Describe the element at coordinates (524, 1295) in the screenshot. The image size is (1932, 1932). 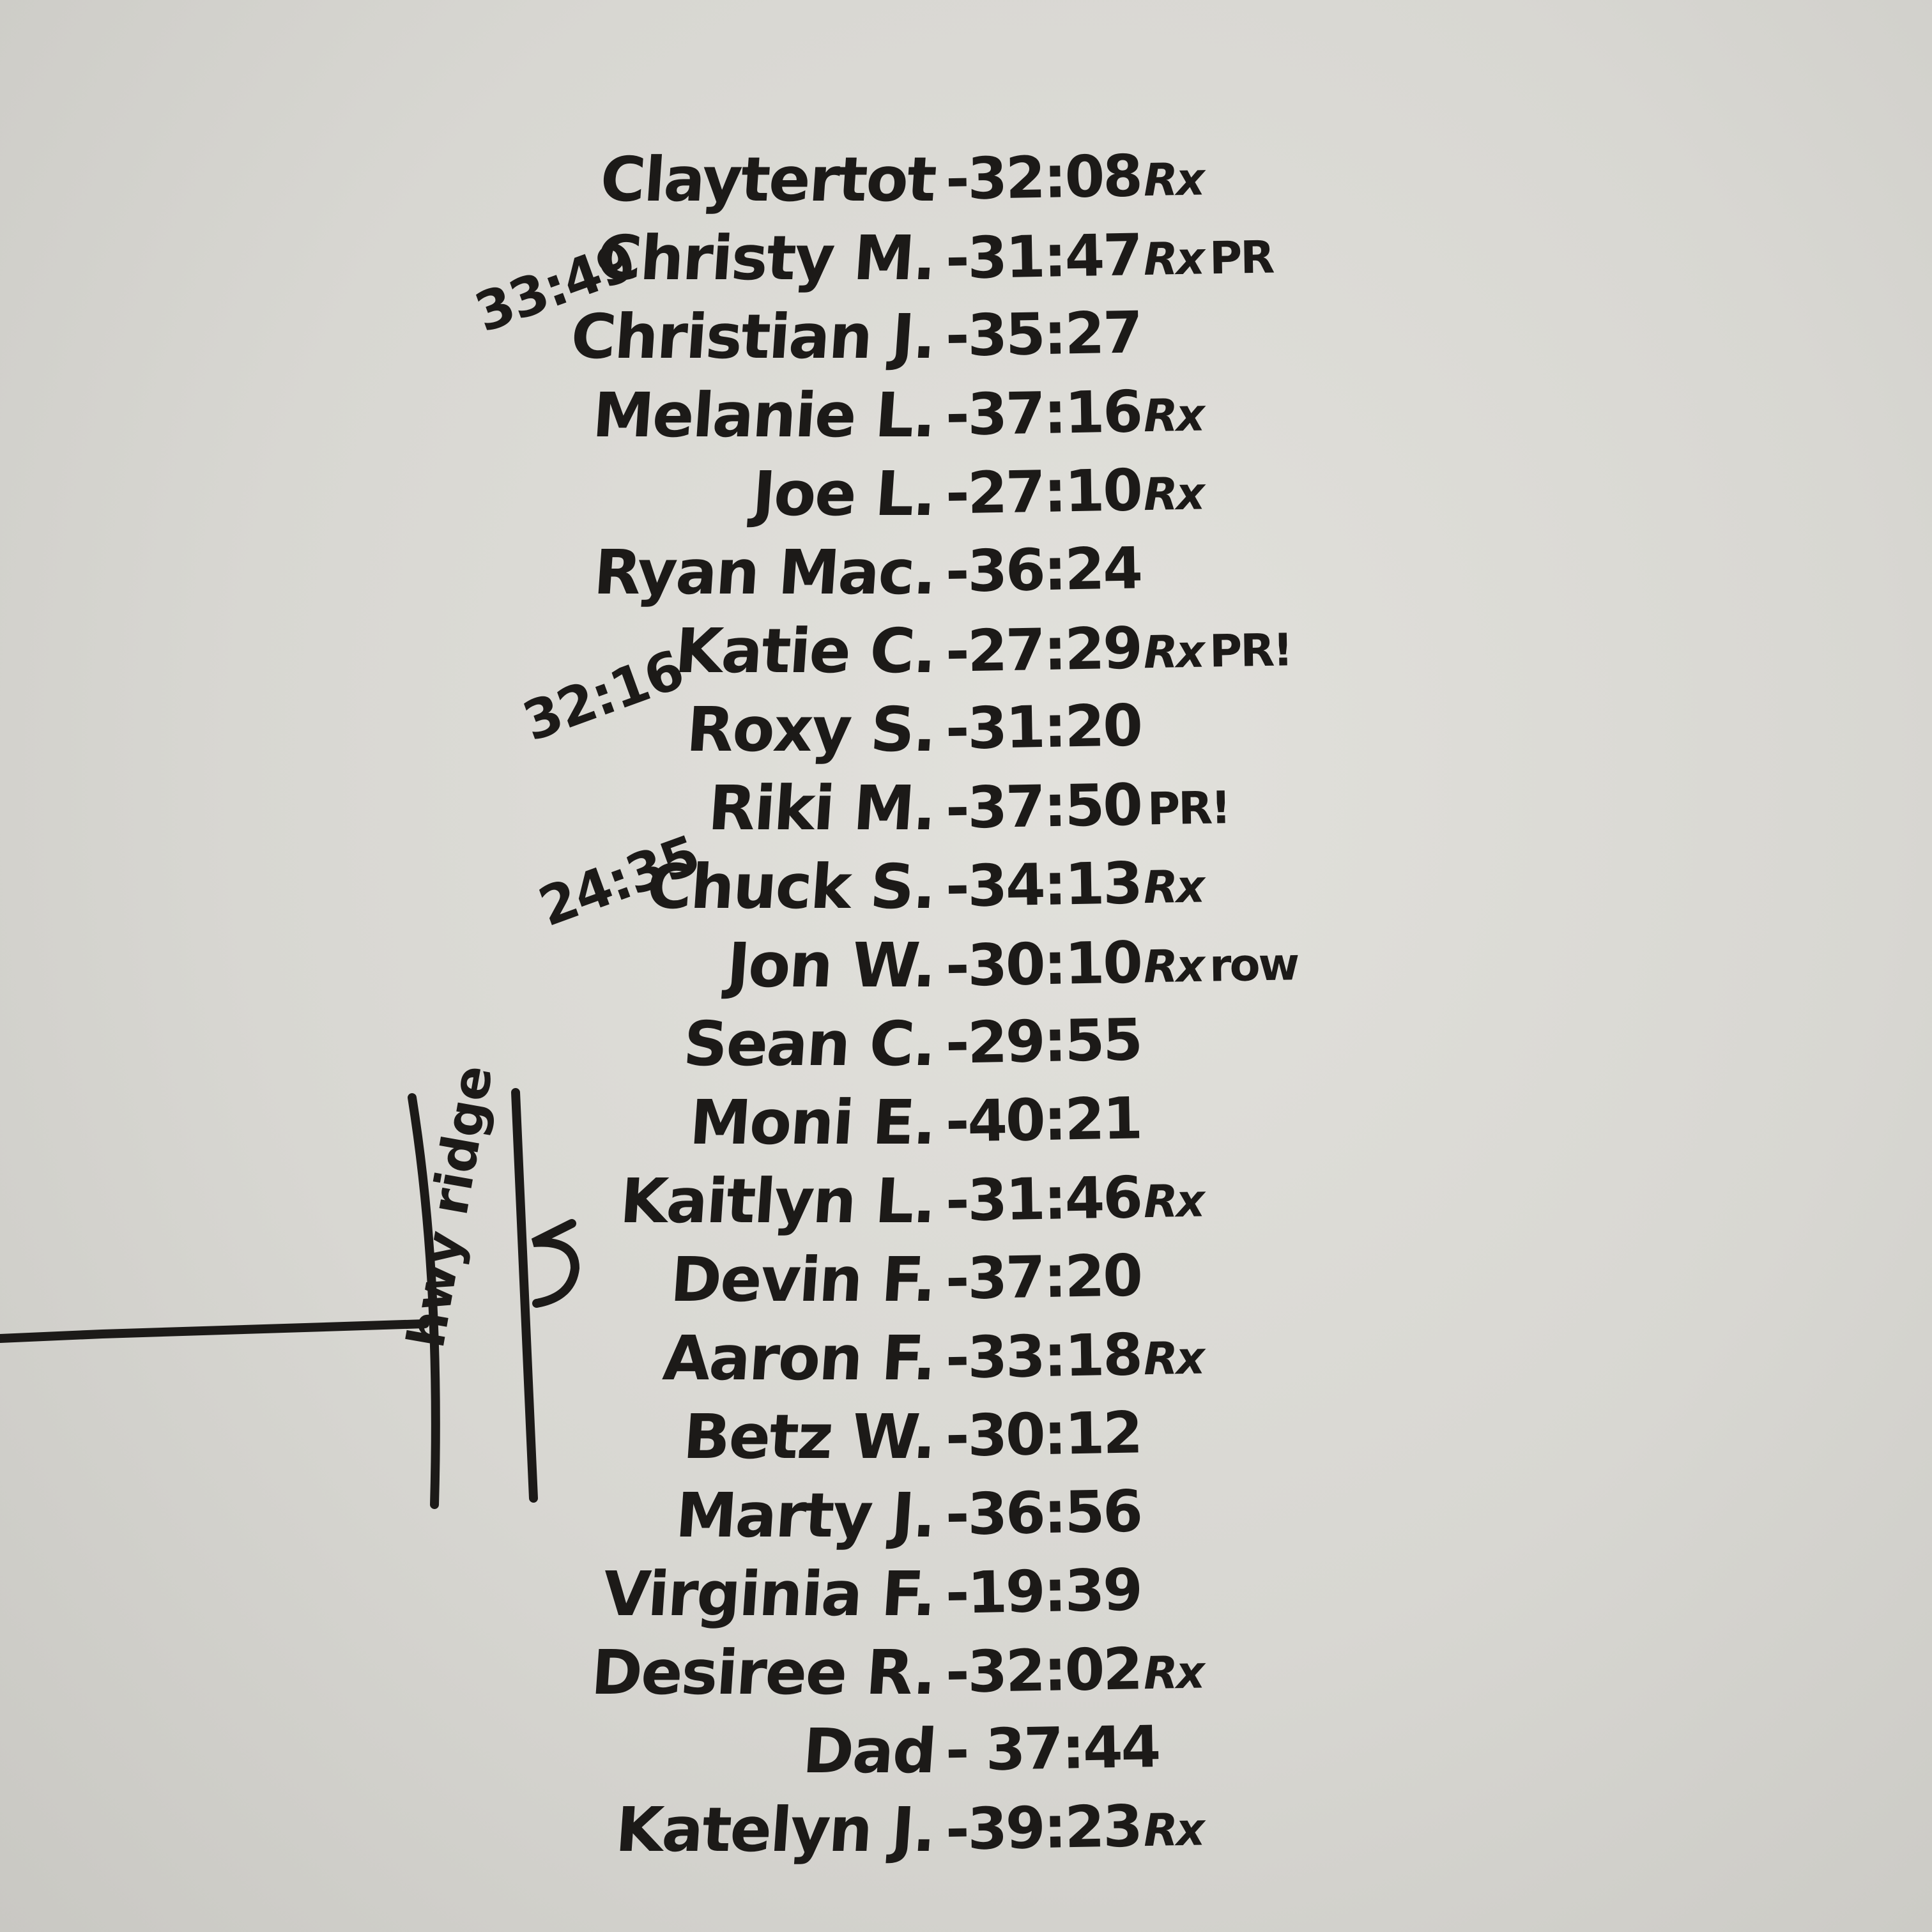
I see `road-line-right` at that location.